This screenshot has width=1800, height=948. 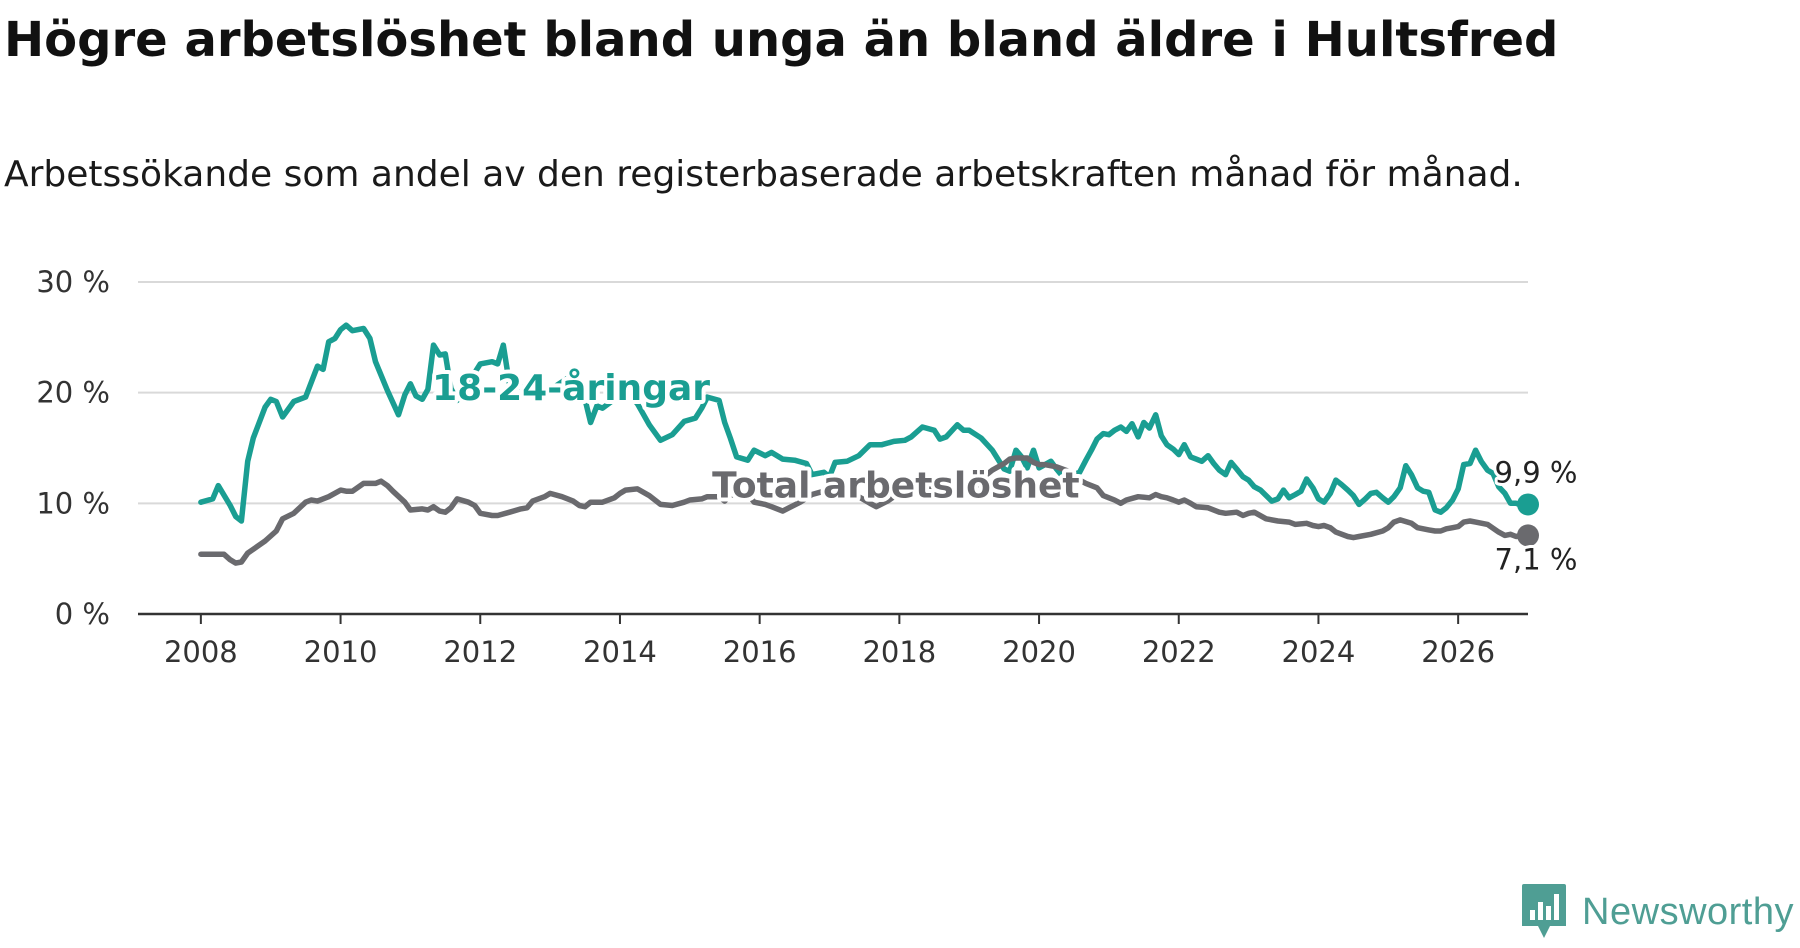 What do you see at coordinates (1688, 911) in the screenshot?
I see `brand-name: Newsworthy` at bounding box center [1688, 911].